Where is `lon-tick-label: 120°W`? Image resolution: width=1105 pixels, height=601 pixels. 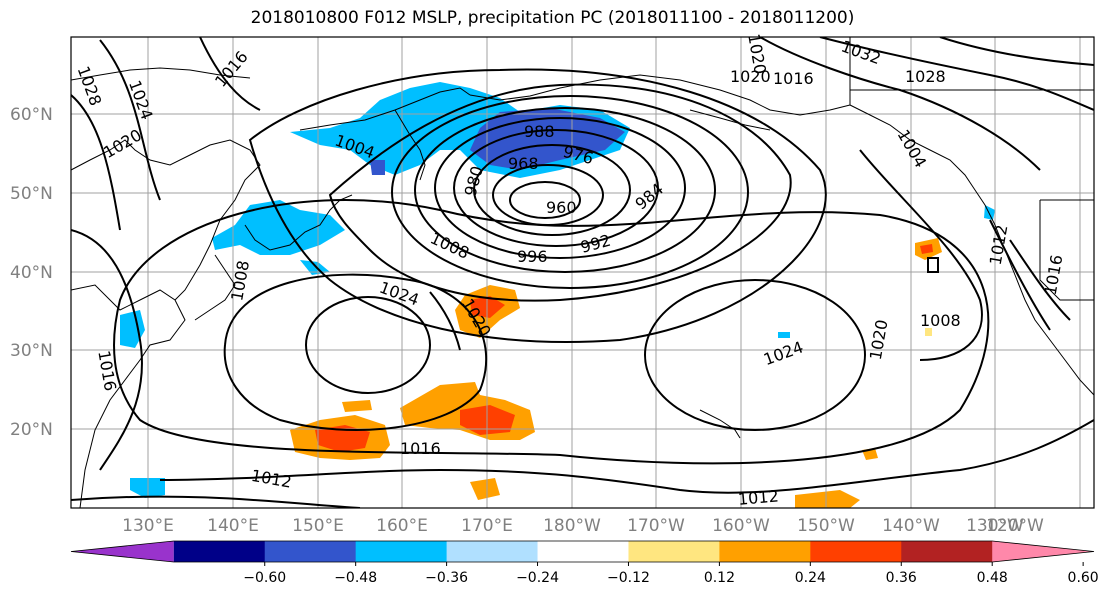
lon-tick-label: 120°W is located at coordinates (1015, 526).